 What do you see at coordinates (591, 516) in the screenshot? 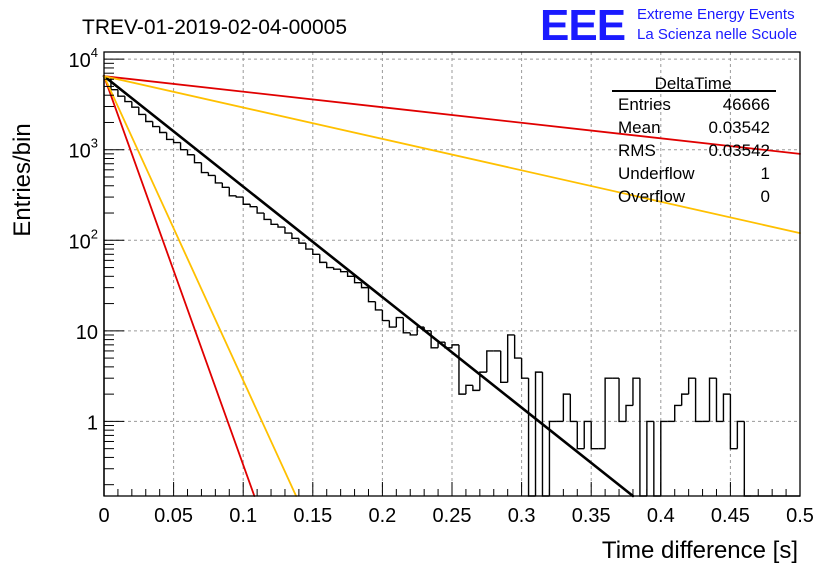
I see `x-tick-label: 0.35` at bounding box center [591, 516].